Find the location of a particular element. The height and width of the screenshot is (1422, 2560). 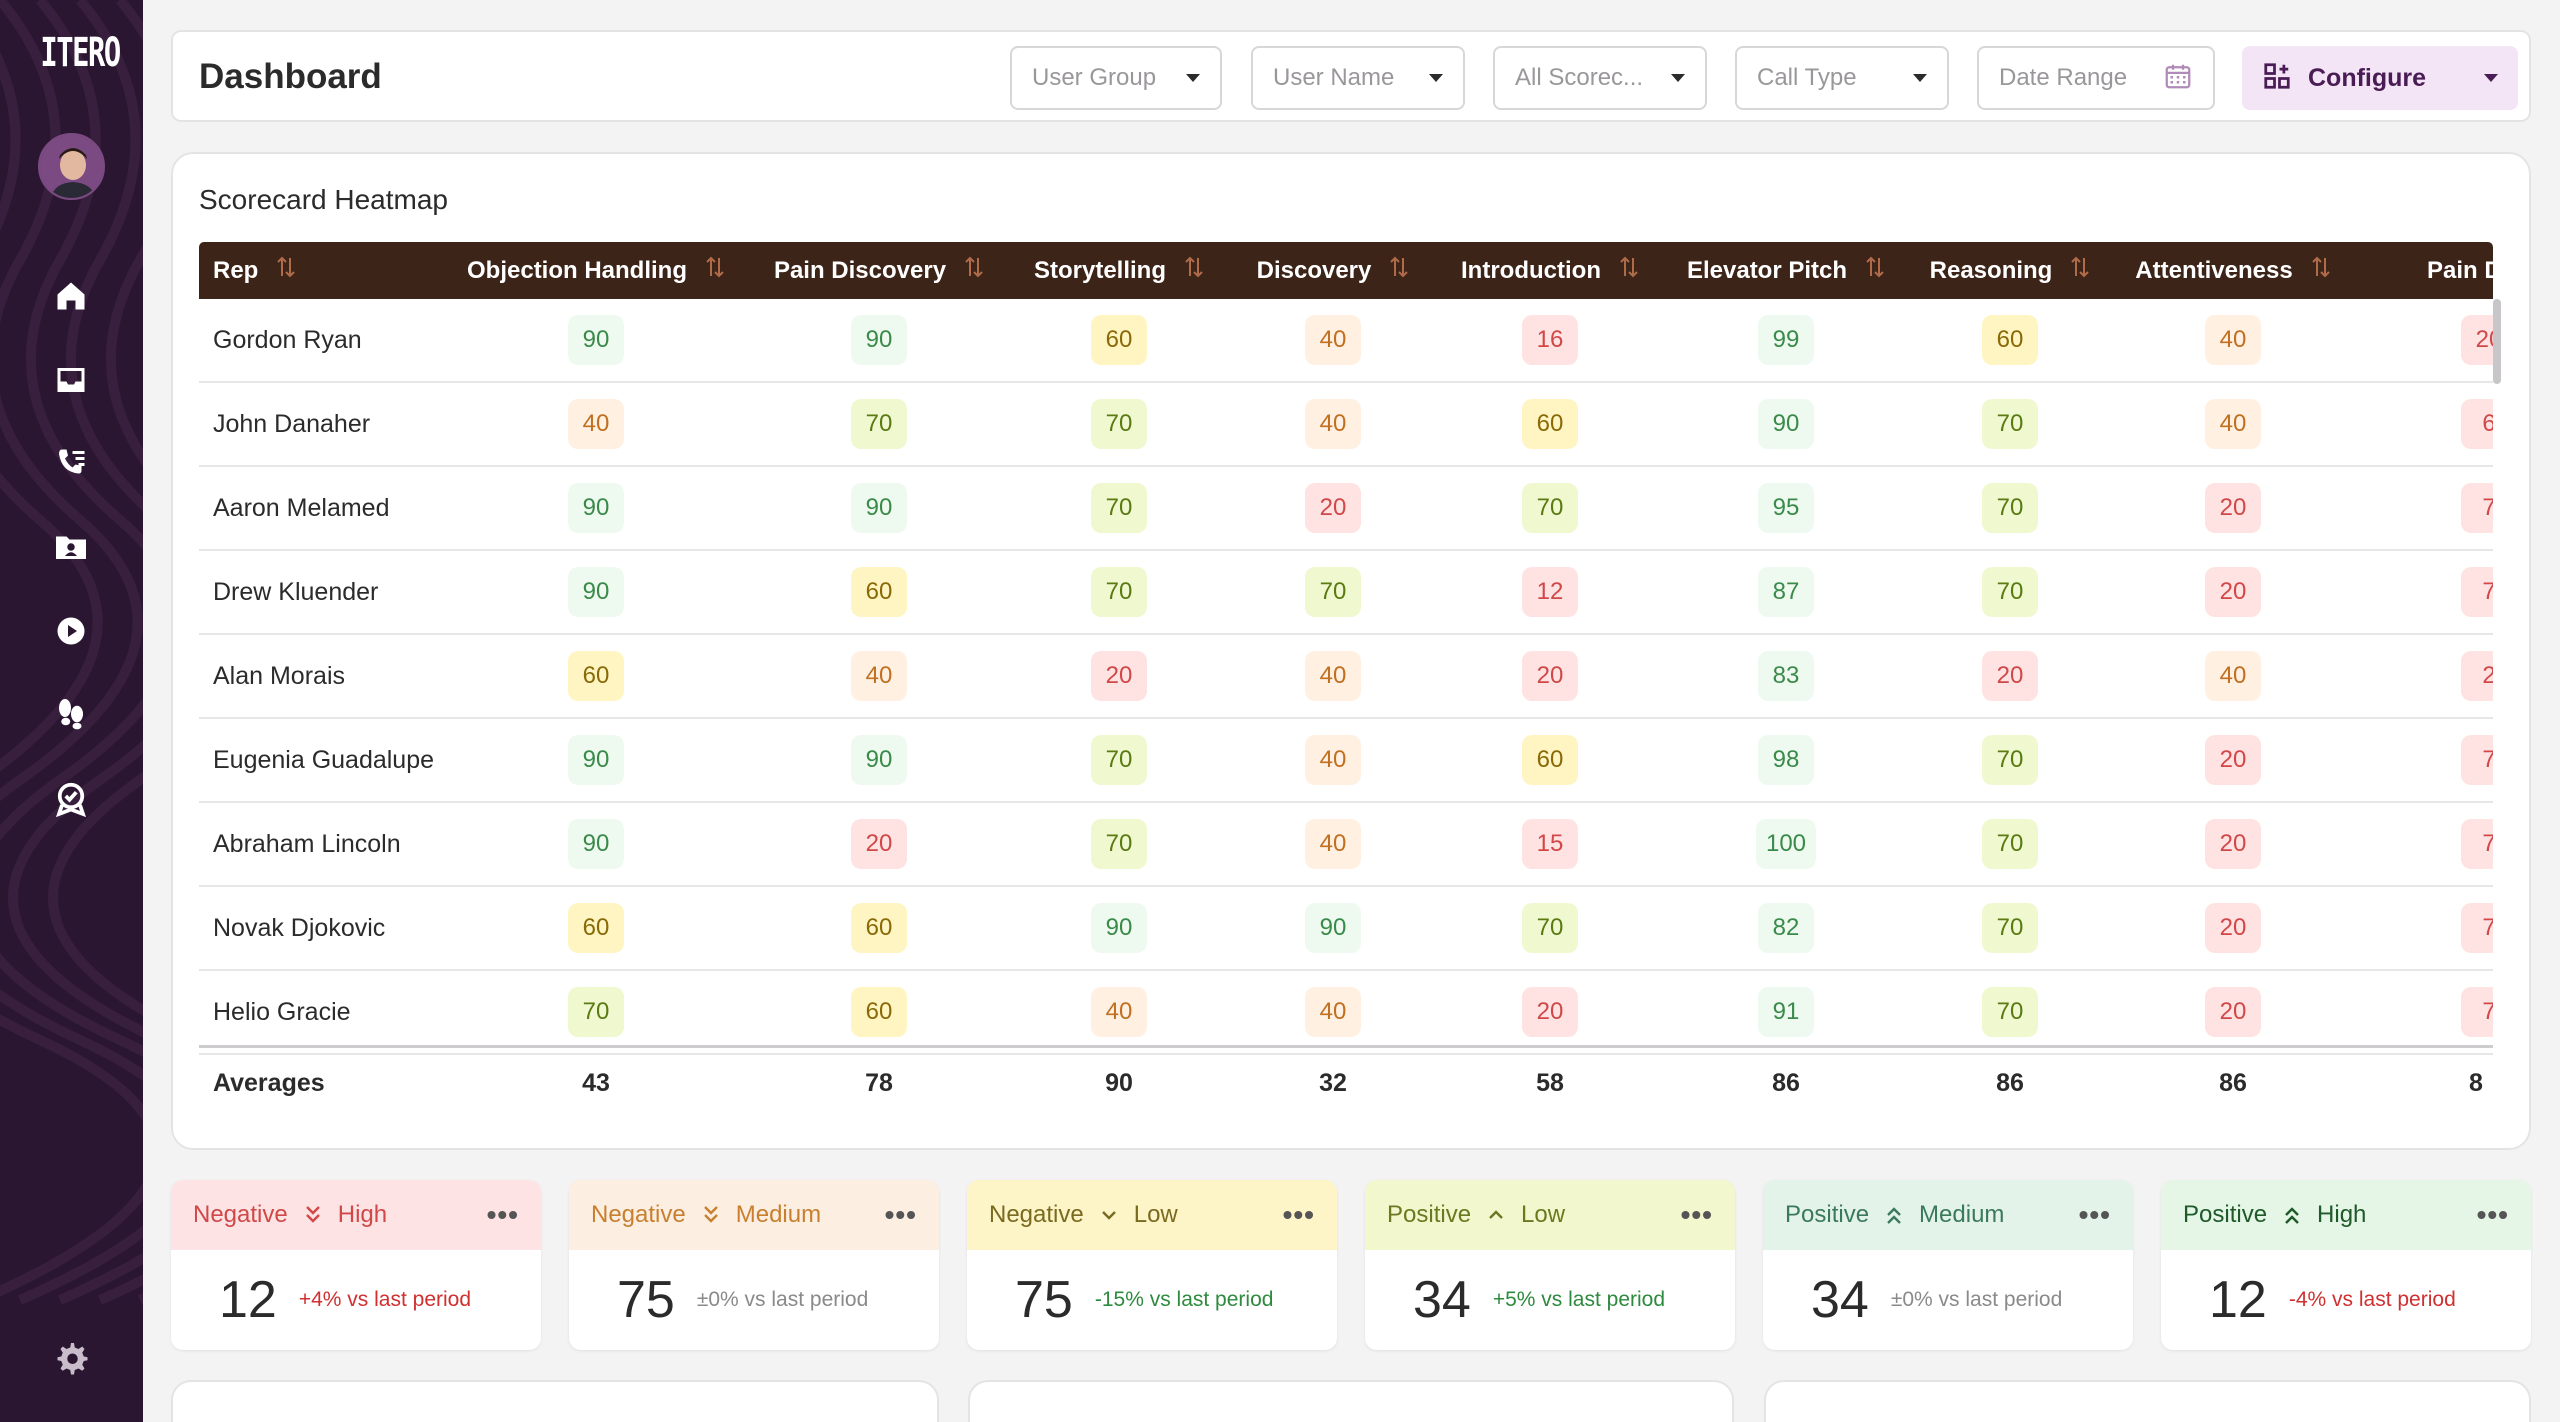

score-cell: 100 is located at coordinates (1786, 844).